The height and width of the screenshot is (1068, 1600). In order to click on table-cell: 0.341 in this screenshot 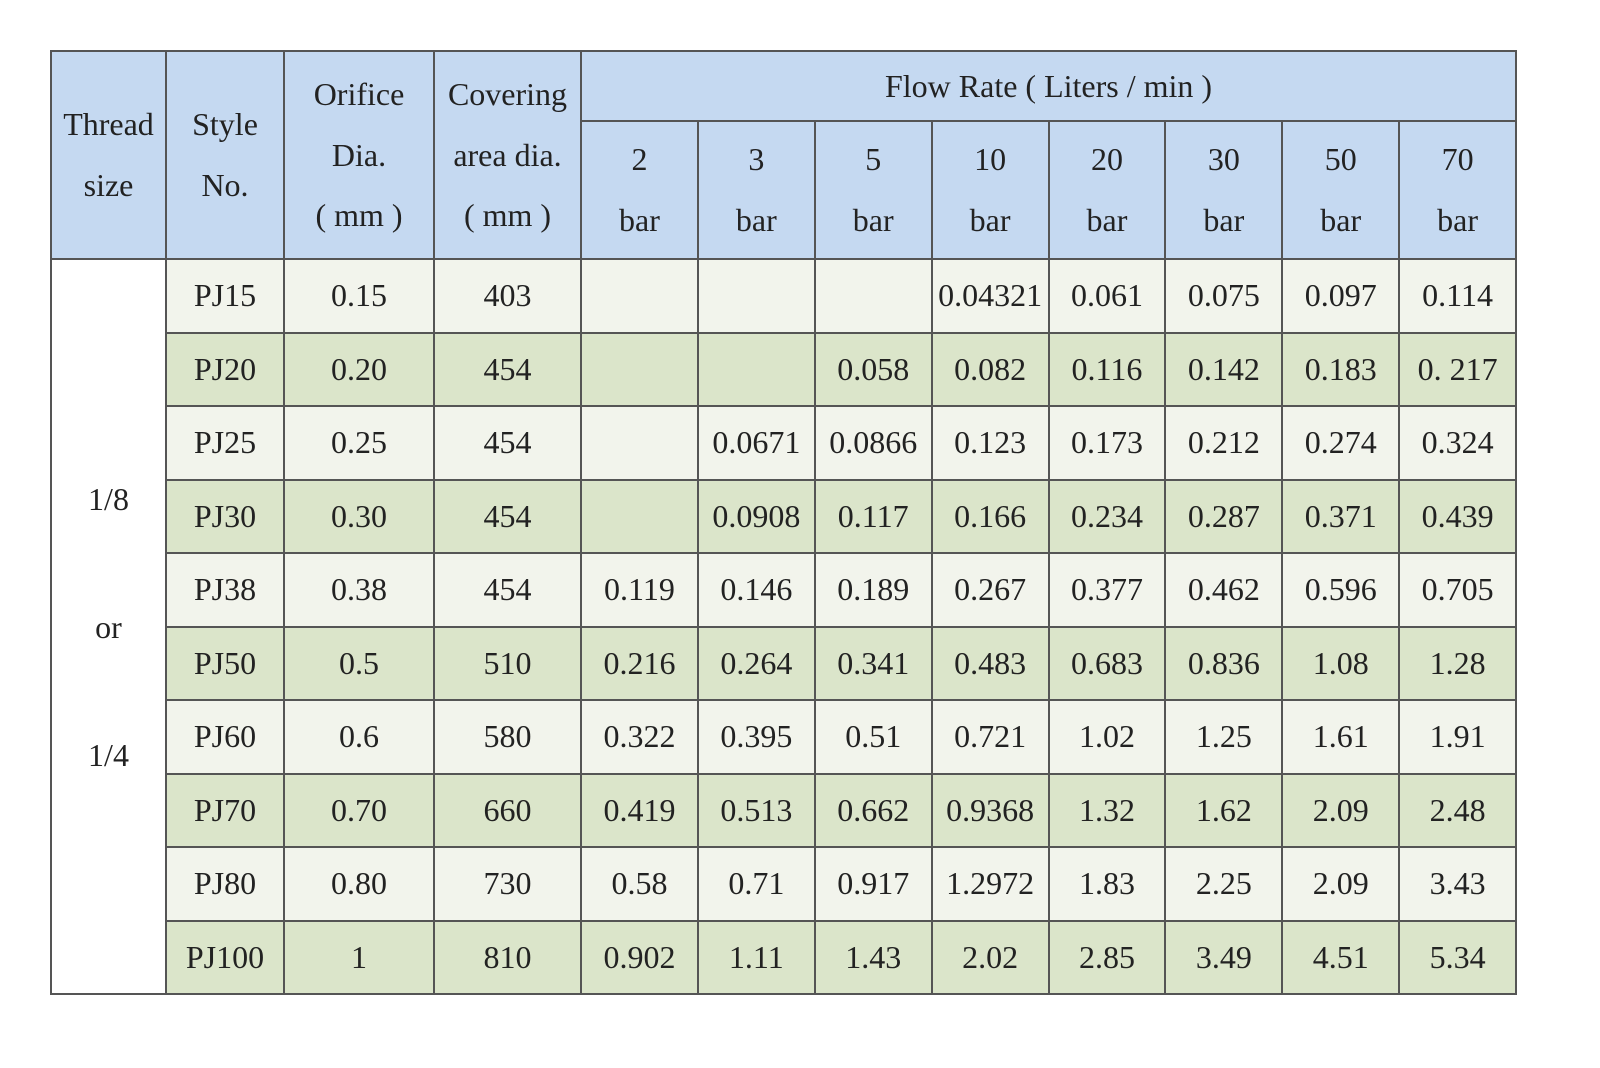, I will do `click(873, 663)`.